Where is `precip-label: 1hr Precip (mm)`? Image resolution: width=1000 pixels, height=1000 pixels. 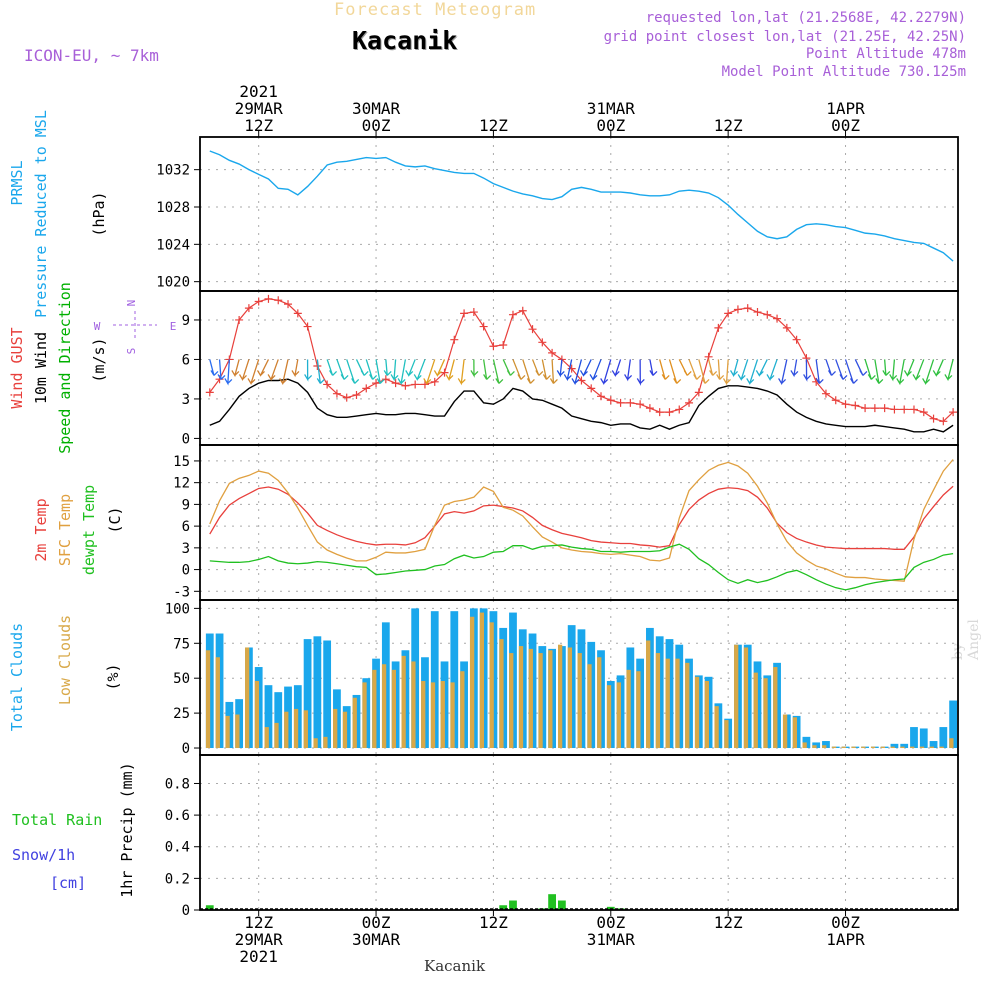 precip-label: 1hr Precip (mm) is located at coordinates (127, 829).